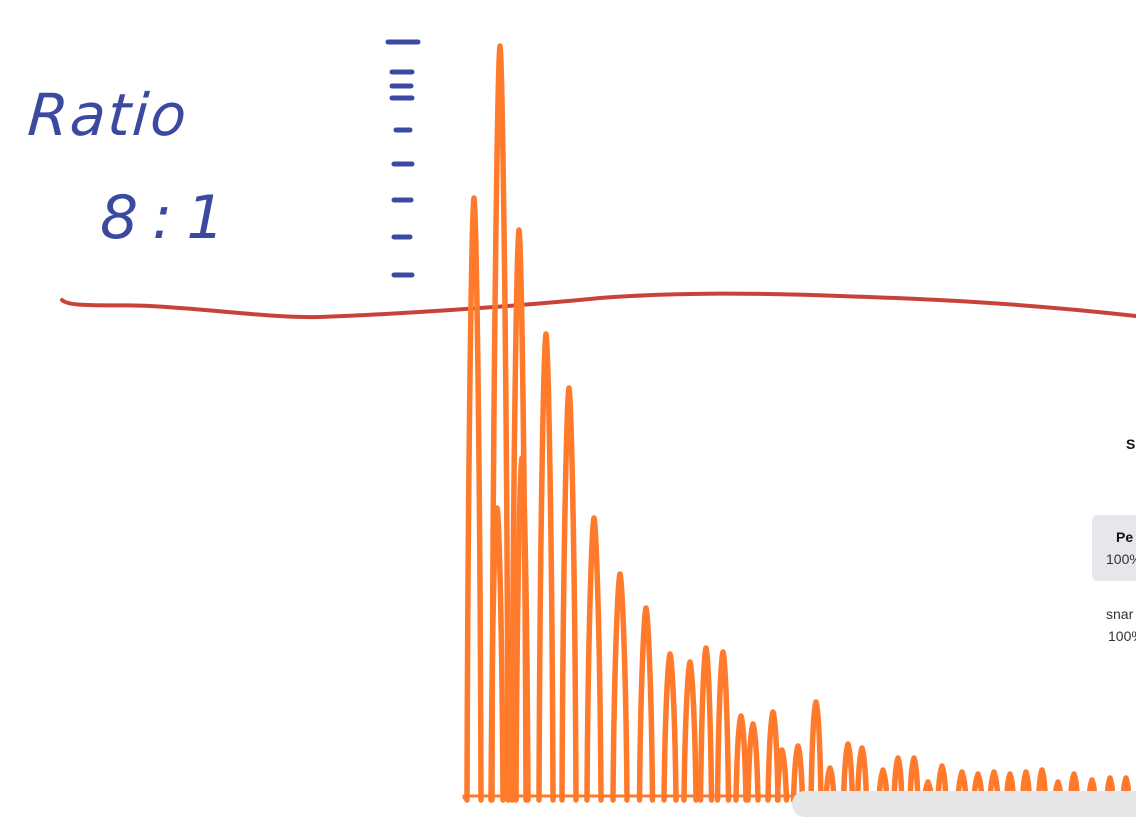 This screenshot has height=829, width=1136. I want to click on preset-item-selected: Pe 100%, so click(1114, 548).